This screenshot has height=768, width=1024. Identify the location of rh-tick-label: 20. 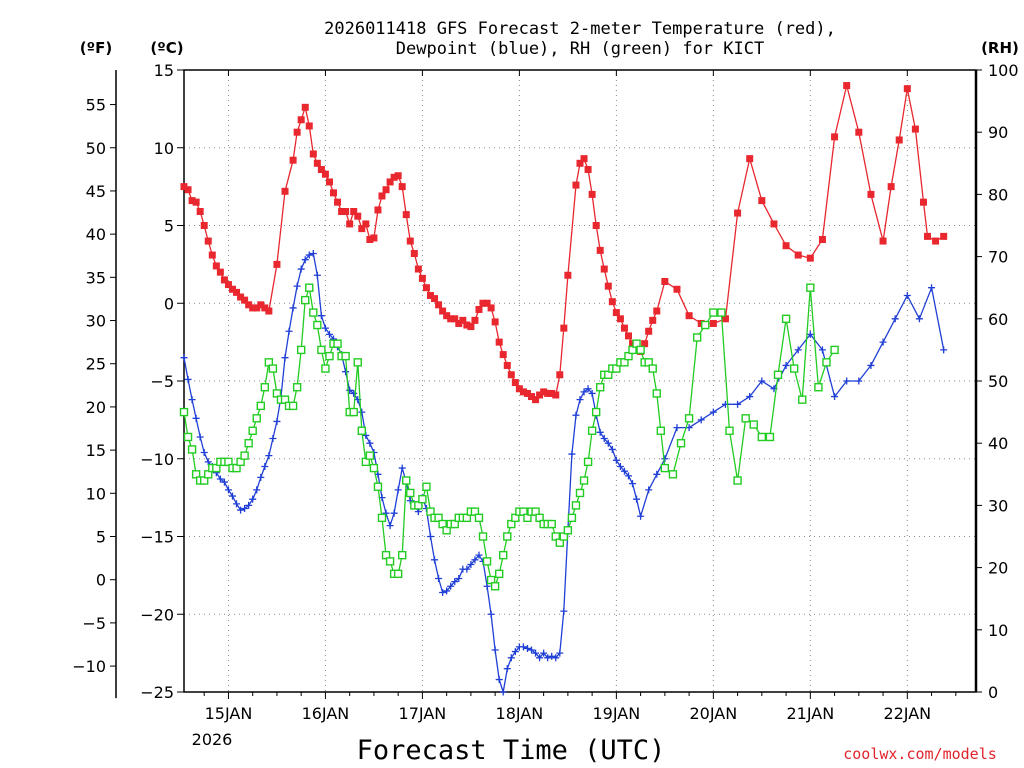
(998, 568).